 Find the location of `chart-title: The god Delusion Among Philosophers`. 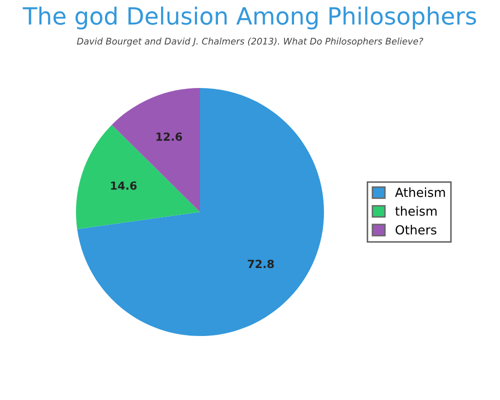

chart-title: The god Delusion Among Philosophers is located at coordinates (249, 18).